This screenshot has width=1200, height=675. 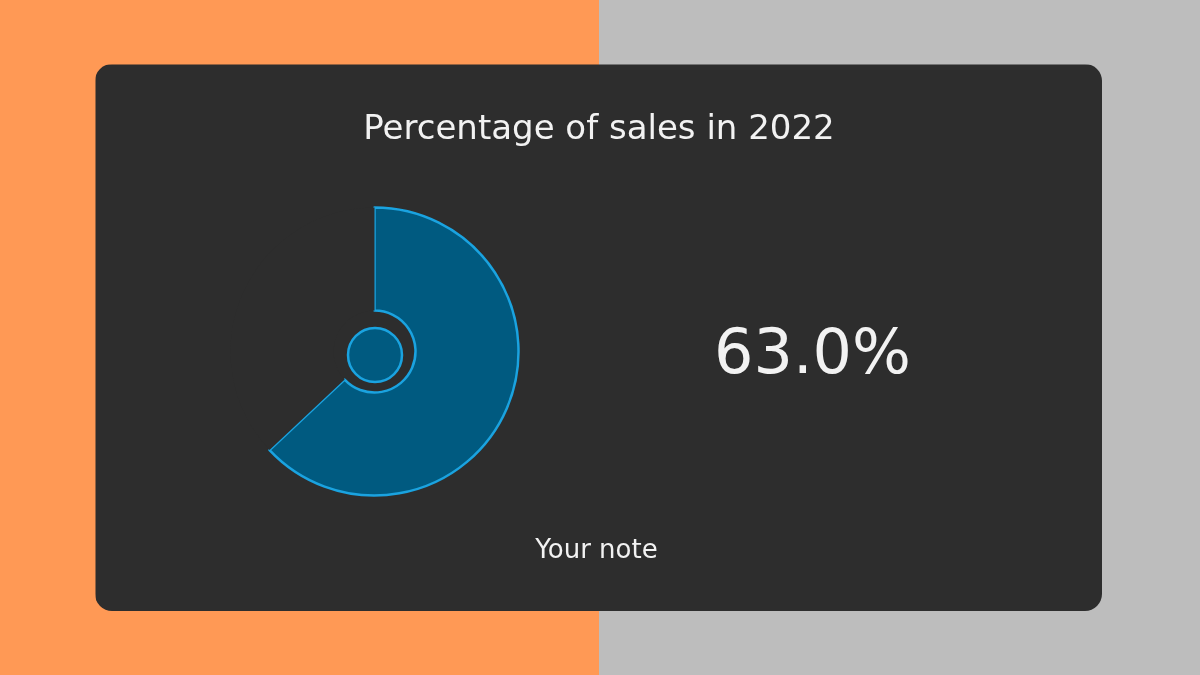 I want to click on text: Percentage of sales in 2022, so click(x=599, y=126).